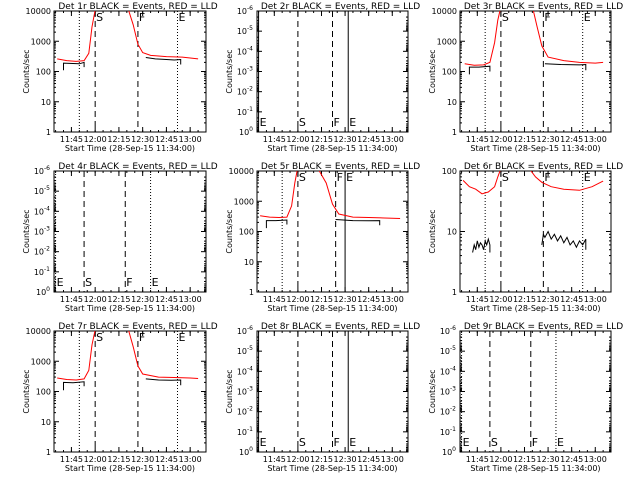 This screenshot has width=640, height=480. Describe the element at coordinates (41, 361) in the screenshot. I see `y-tick-label: 1000` at that location.